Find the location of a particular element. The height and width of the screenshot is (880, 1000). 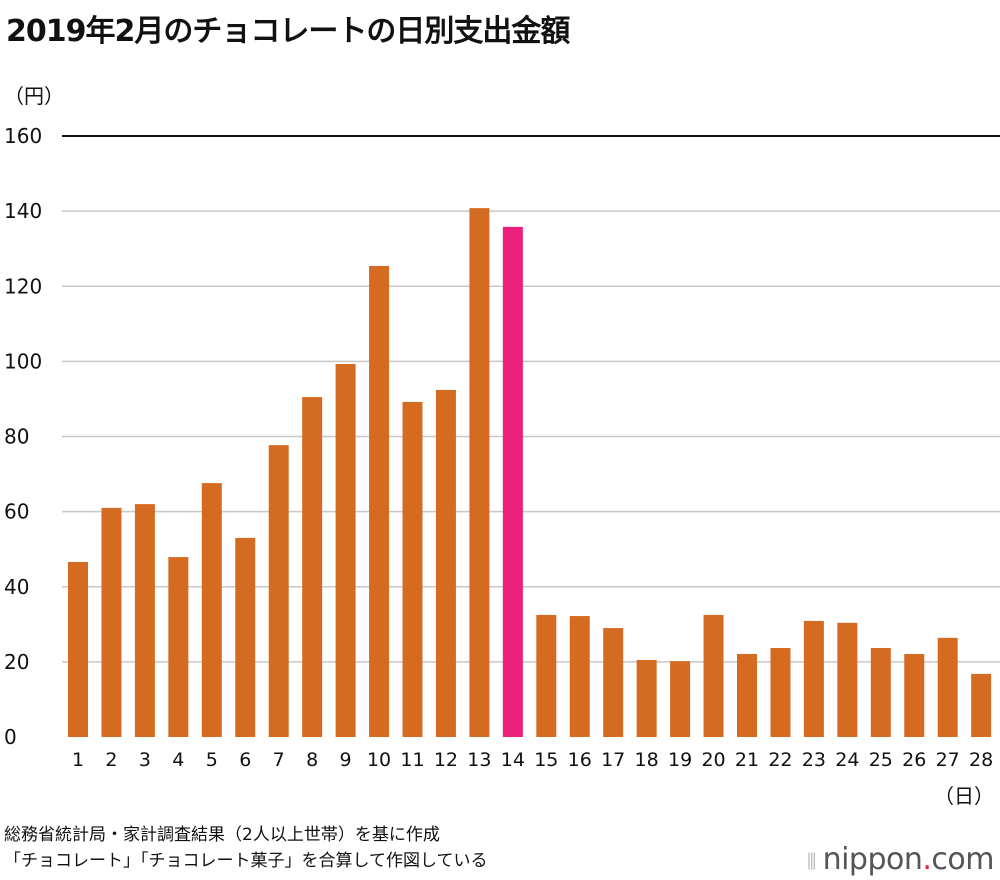

x-tick-label: 14 is located at coordinates (513, 760).